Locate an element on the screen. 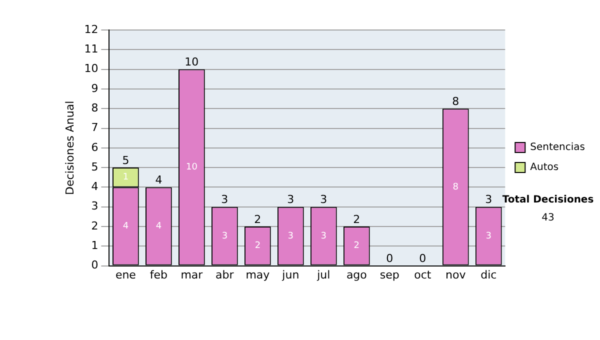 The image size is (600, 340). legend-label: Autos is located at coordinates (544, 168).